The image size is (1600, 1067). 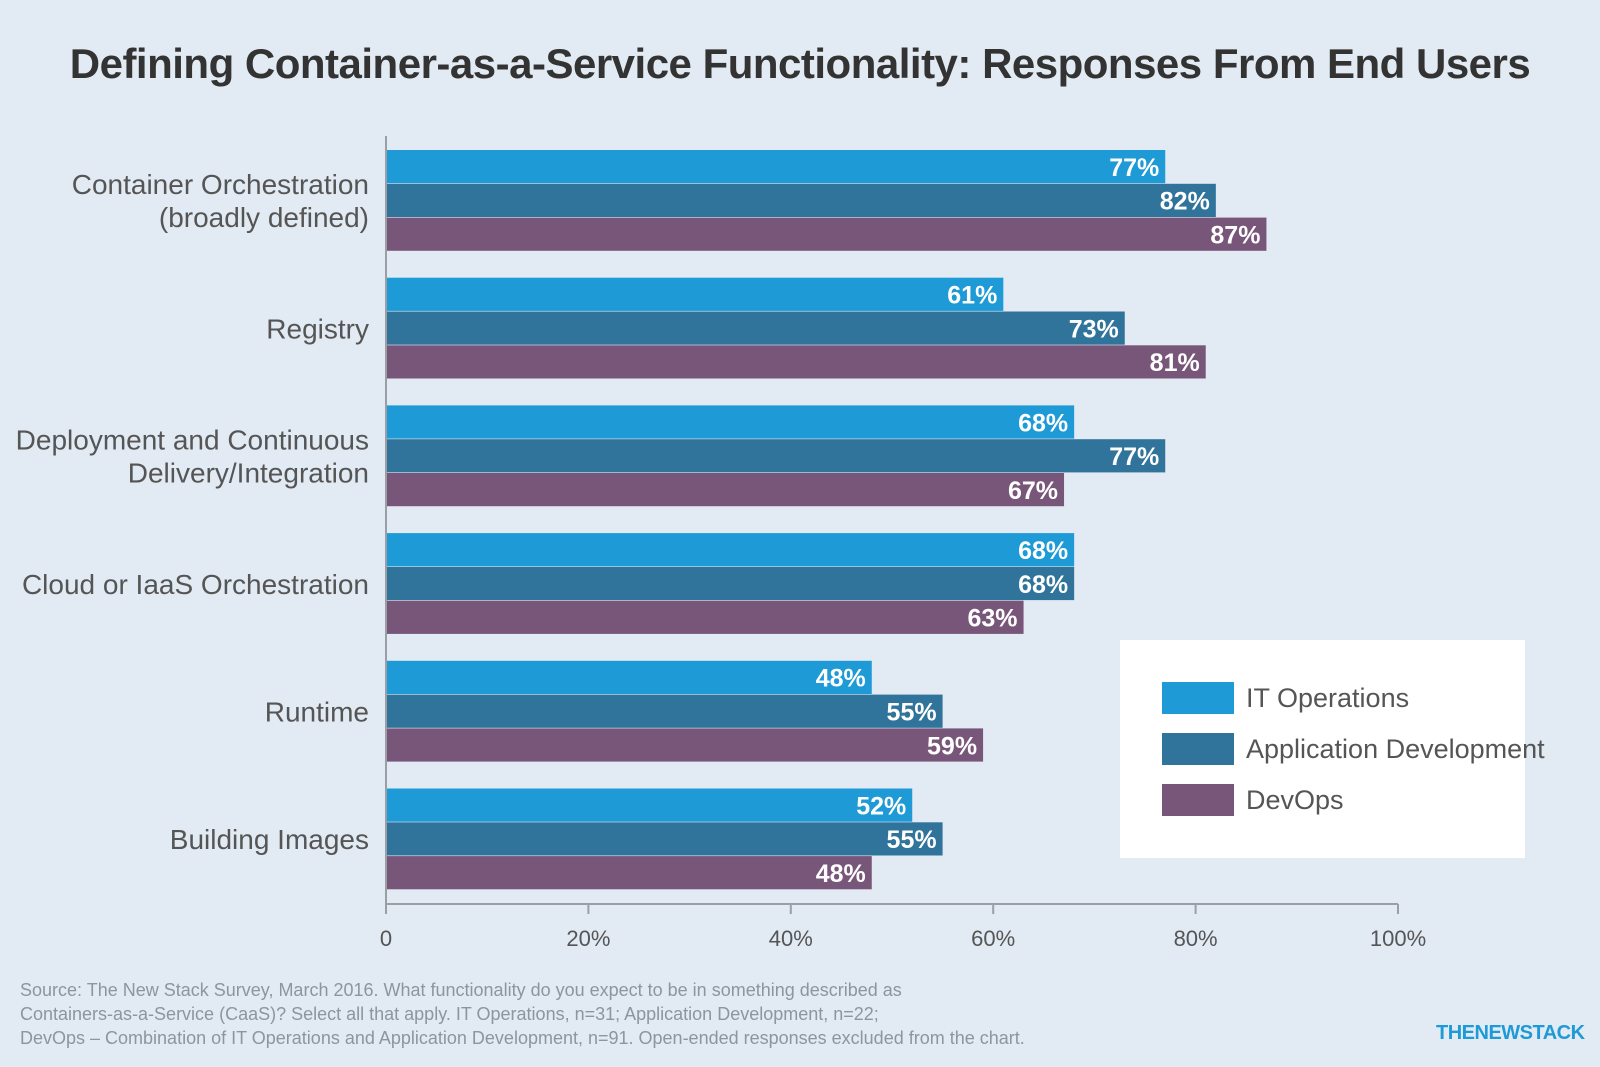 What do you see at coordinates (192, 440) in the screenshot?
I see `category-label: Deployment and Continuous` at bounding box center [192, 440].